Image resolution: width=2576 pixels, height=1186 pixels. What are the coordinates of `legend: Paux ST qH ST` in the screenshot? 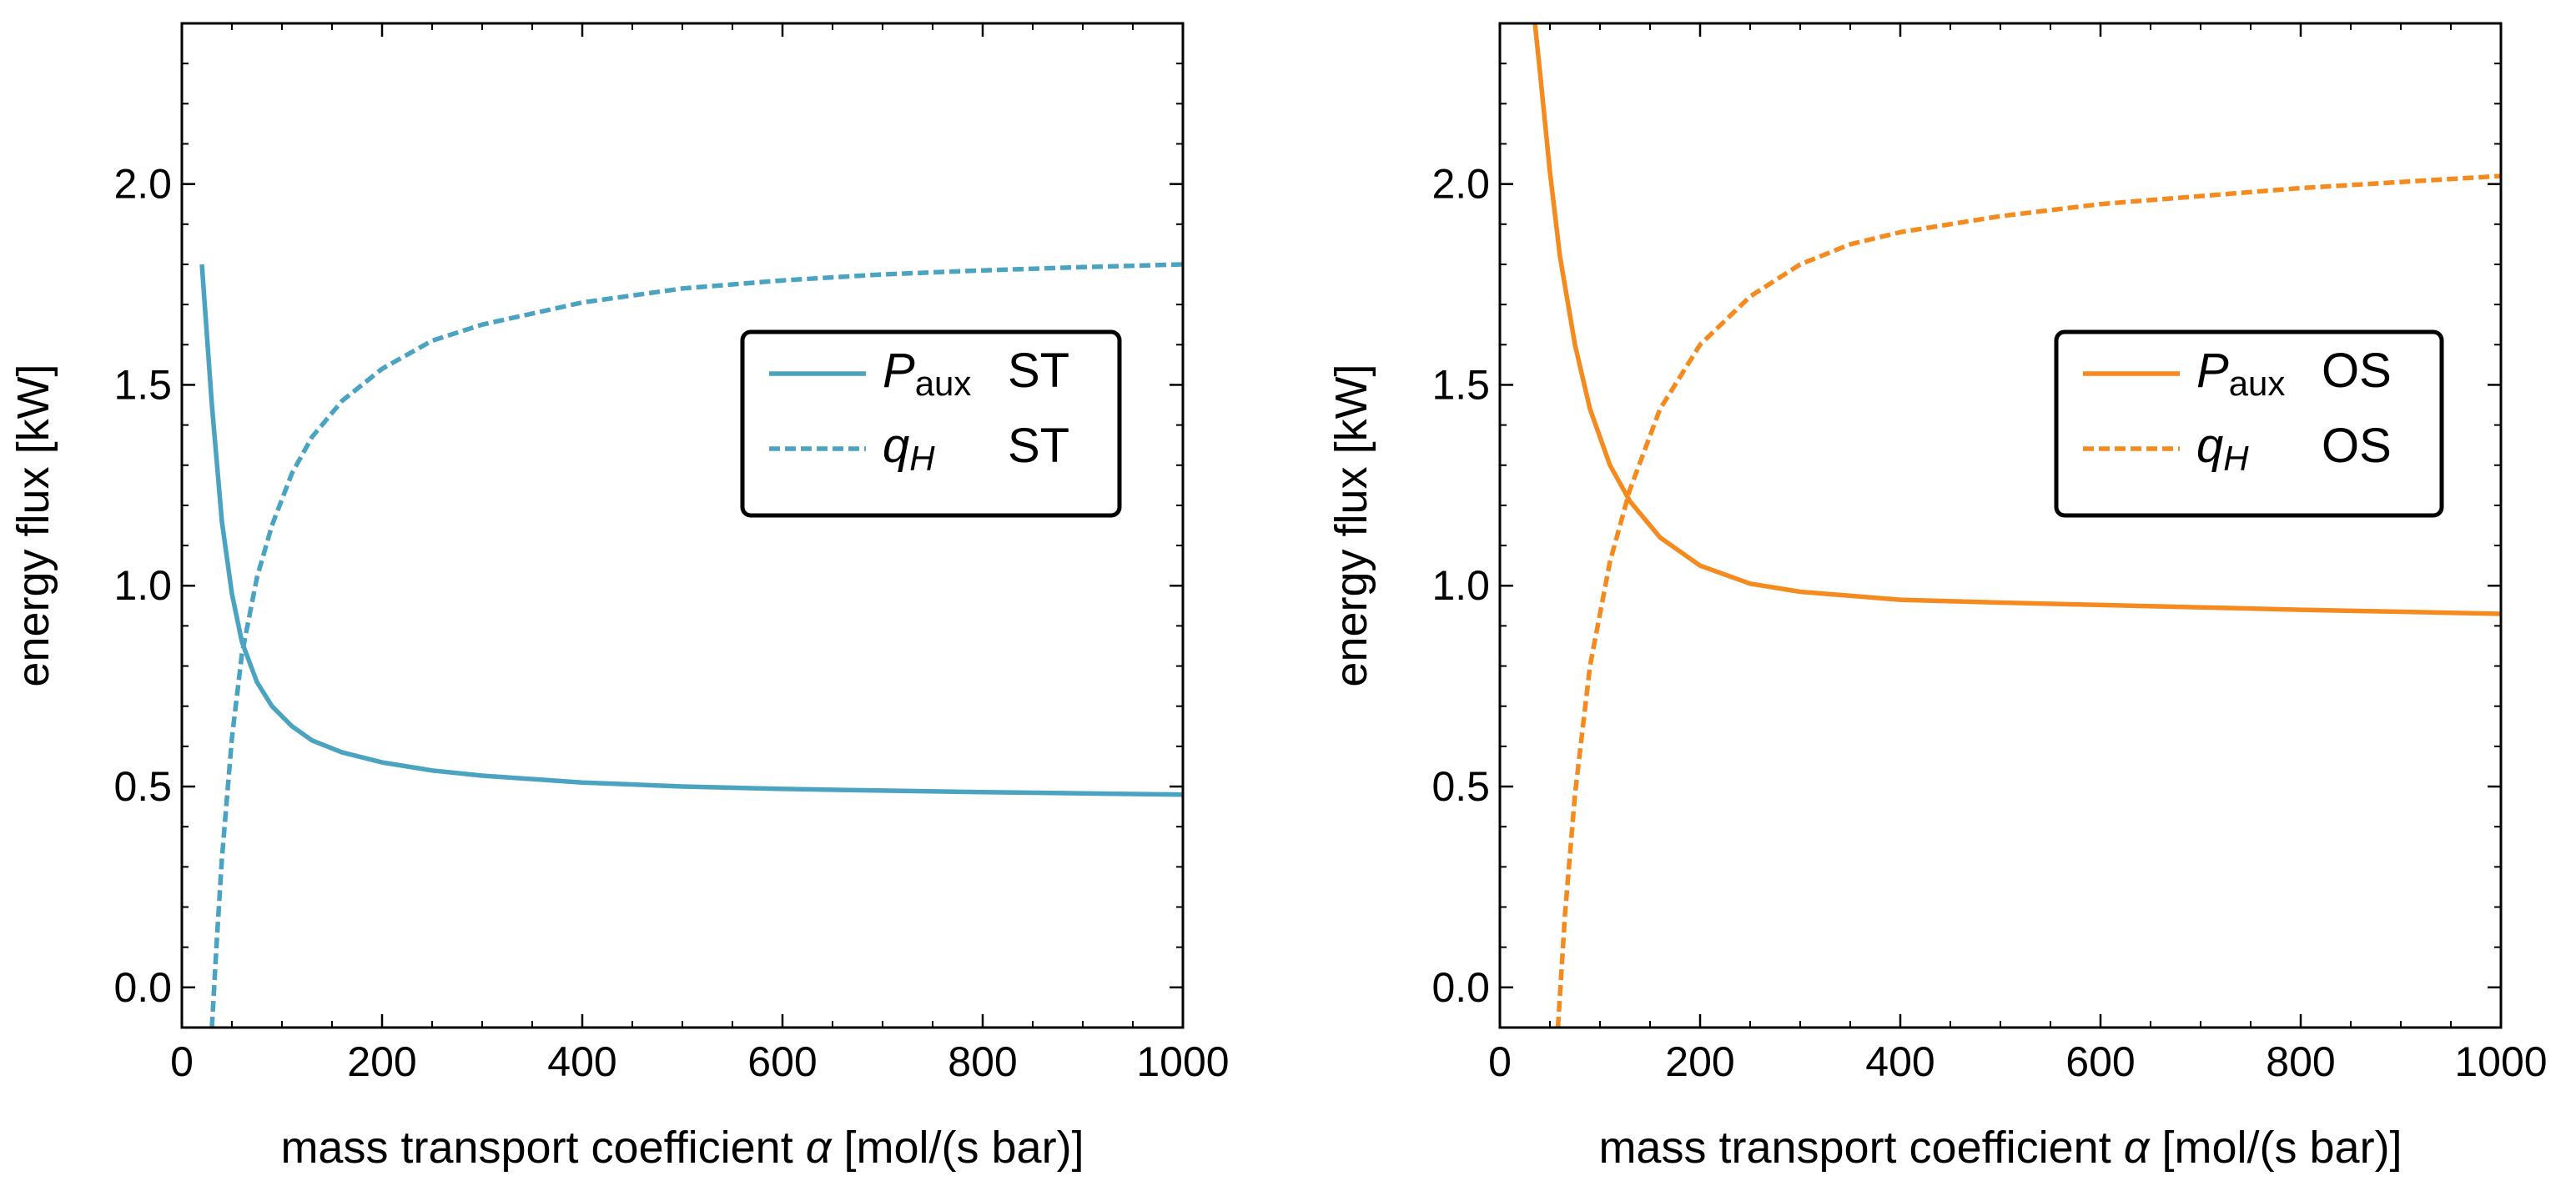 It's located at (931, 423).